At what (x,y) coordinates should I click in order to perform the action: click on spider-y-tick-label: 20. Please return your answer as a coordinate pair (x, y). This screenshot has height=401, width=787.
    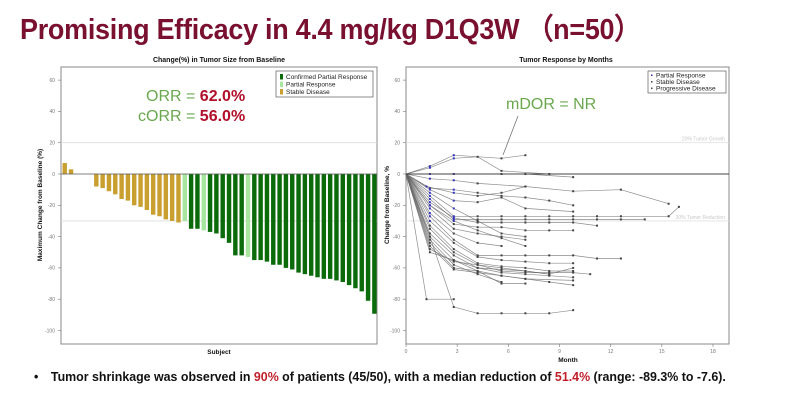
    Looking at the image, I should click on (397, 144).